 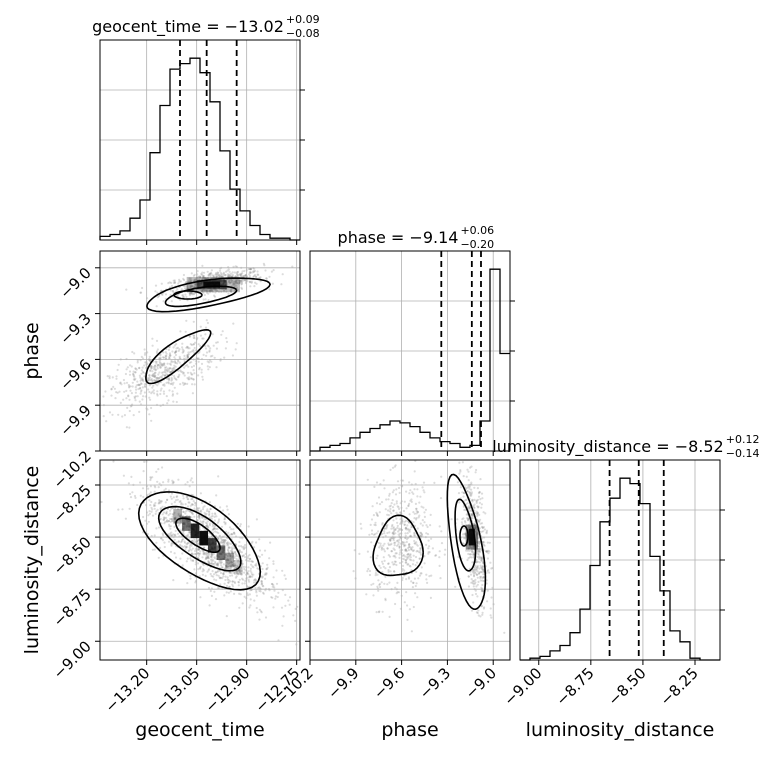 I want to click on contour-phase-vs-geocent-mid, so click(x=201, y=296).